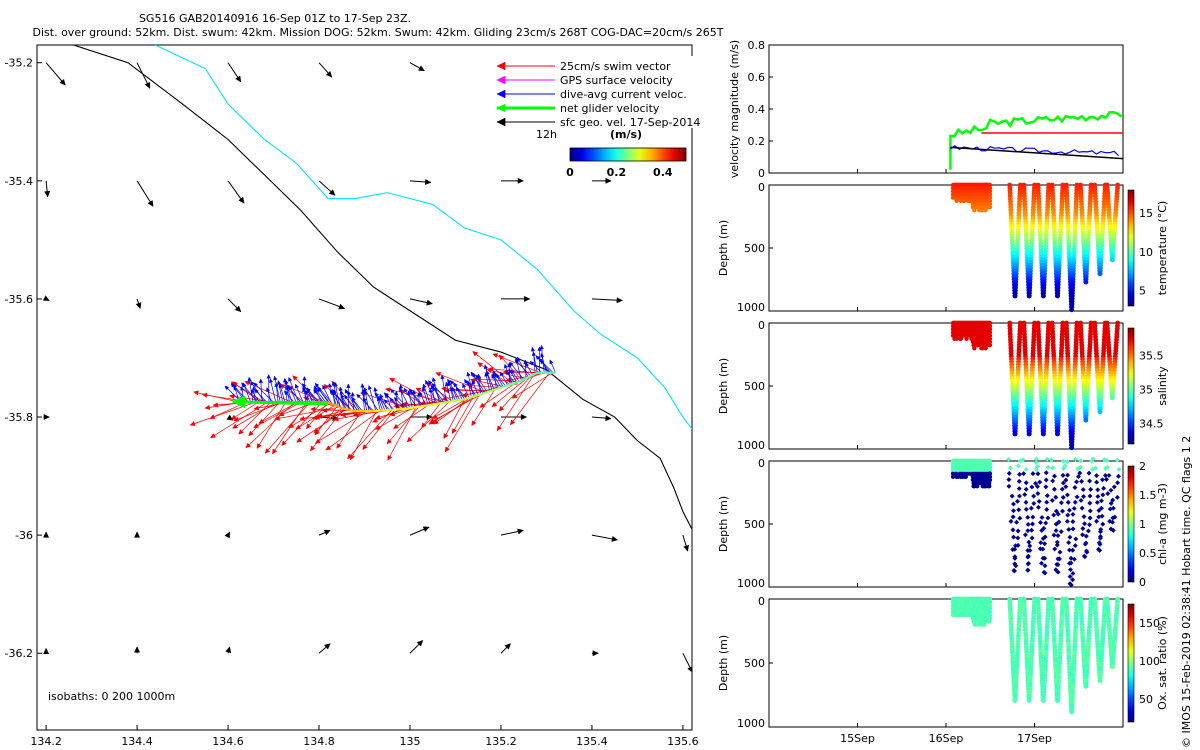 The height and width of the screenshot is (750, 1200). What do you see at coordinates (1036, 140) in the screenshot?
I see `net-glider-velocity-line` at bounding box center [1036, 140].